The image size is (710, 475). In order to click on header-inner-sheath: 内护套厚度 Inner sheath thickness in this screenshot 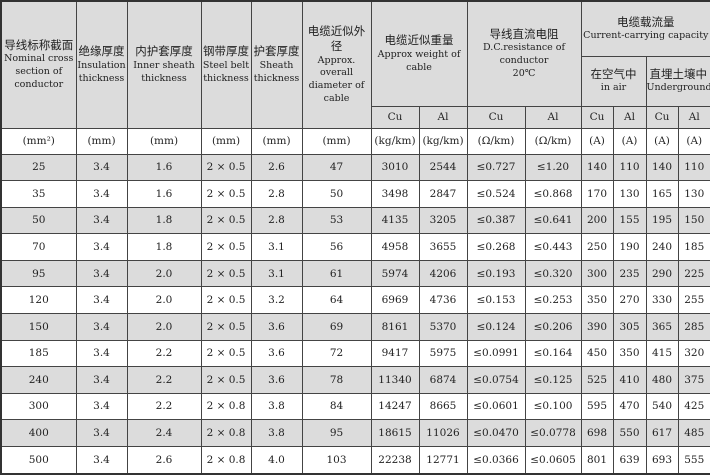, I will do `click(164, 64)`.